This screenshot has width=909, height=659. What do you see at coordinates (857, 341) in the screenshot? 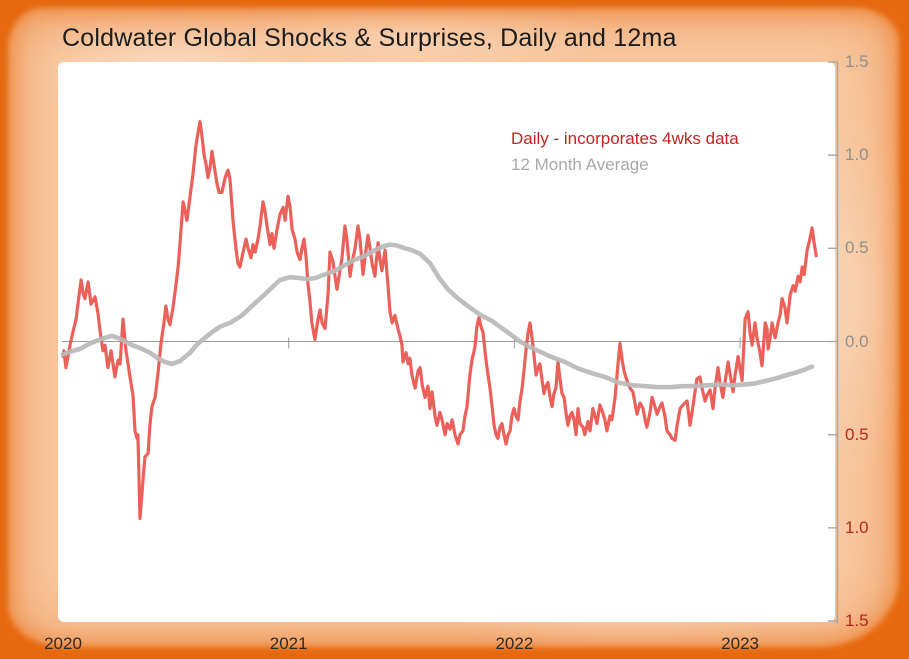
I see `y-tick-label: 0.0` at bounding box center [857, 341].